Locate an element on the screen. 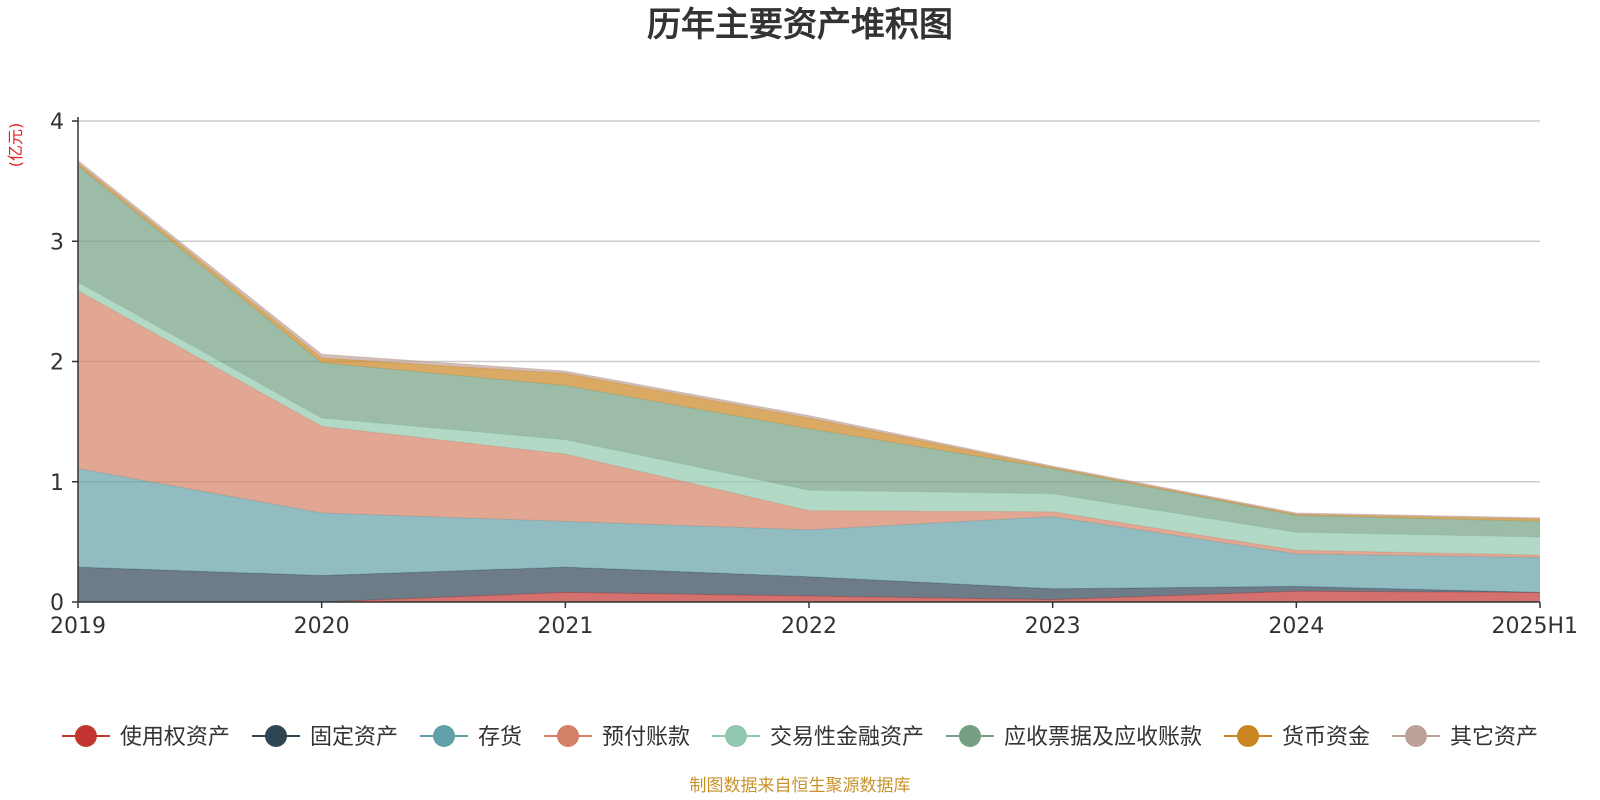 This screenshot has height=800, width=1600. legend-label-5: 应收票据及应收账款 is located at coordinates (1103, 737).